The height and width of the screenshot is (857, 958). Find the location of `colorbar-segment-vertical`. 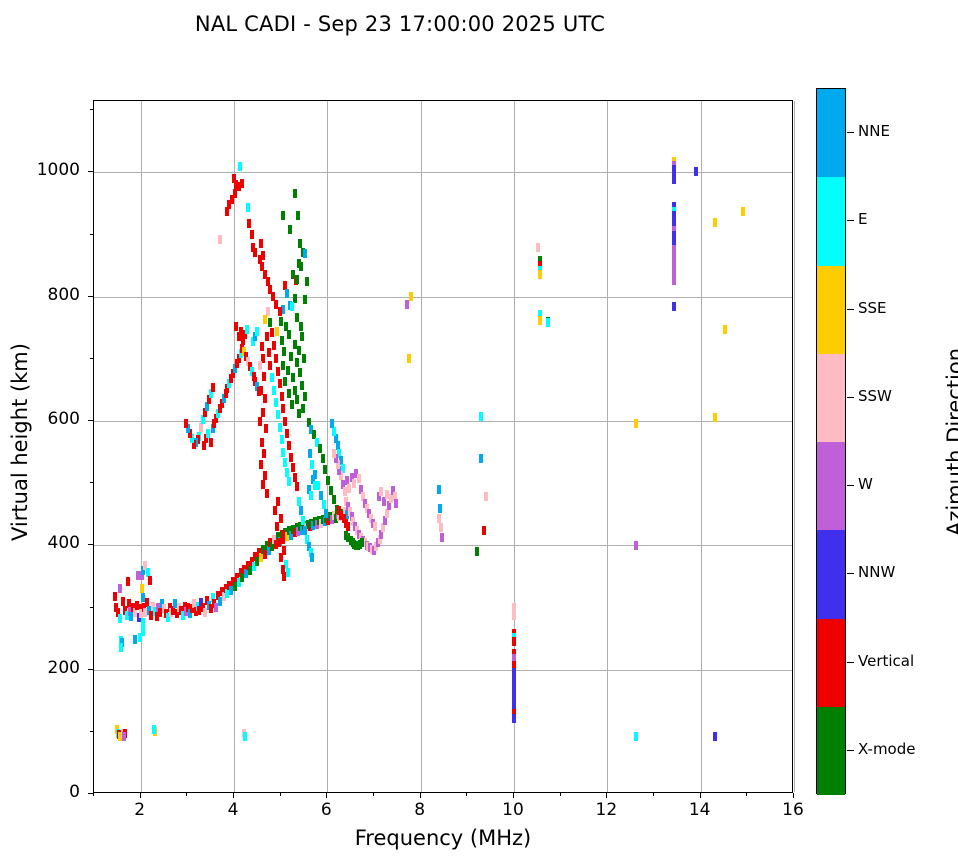

colorbar-segment-vertical is located at coordinates (831, 662).